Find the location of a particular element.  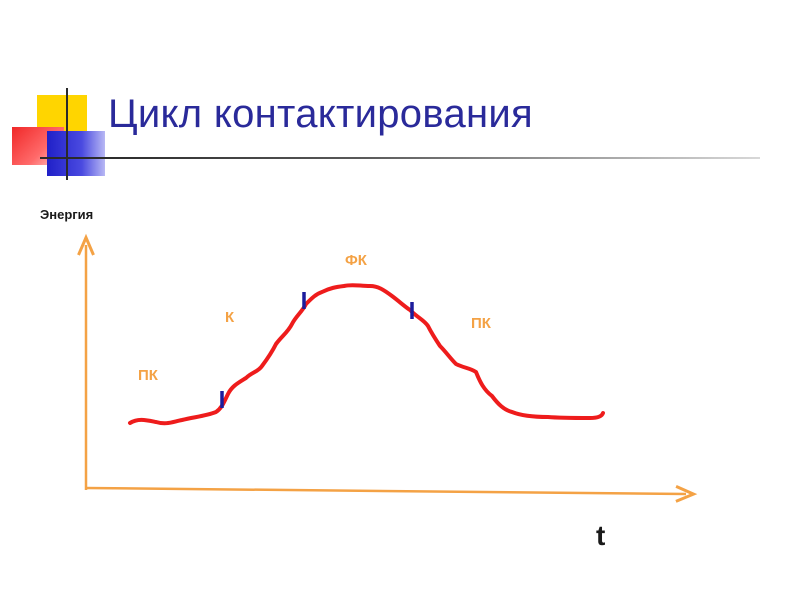

vertical-rule is located at coordinates (67, 134).